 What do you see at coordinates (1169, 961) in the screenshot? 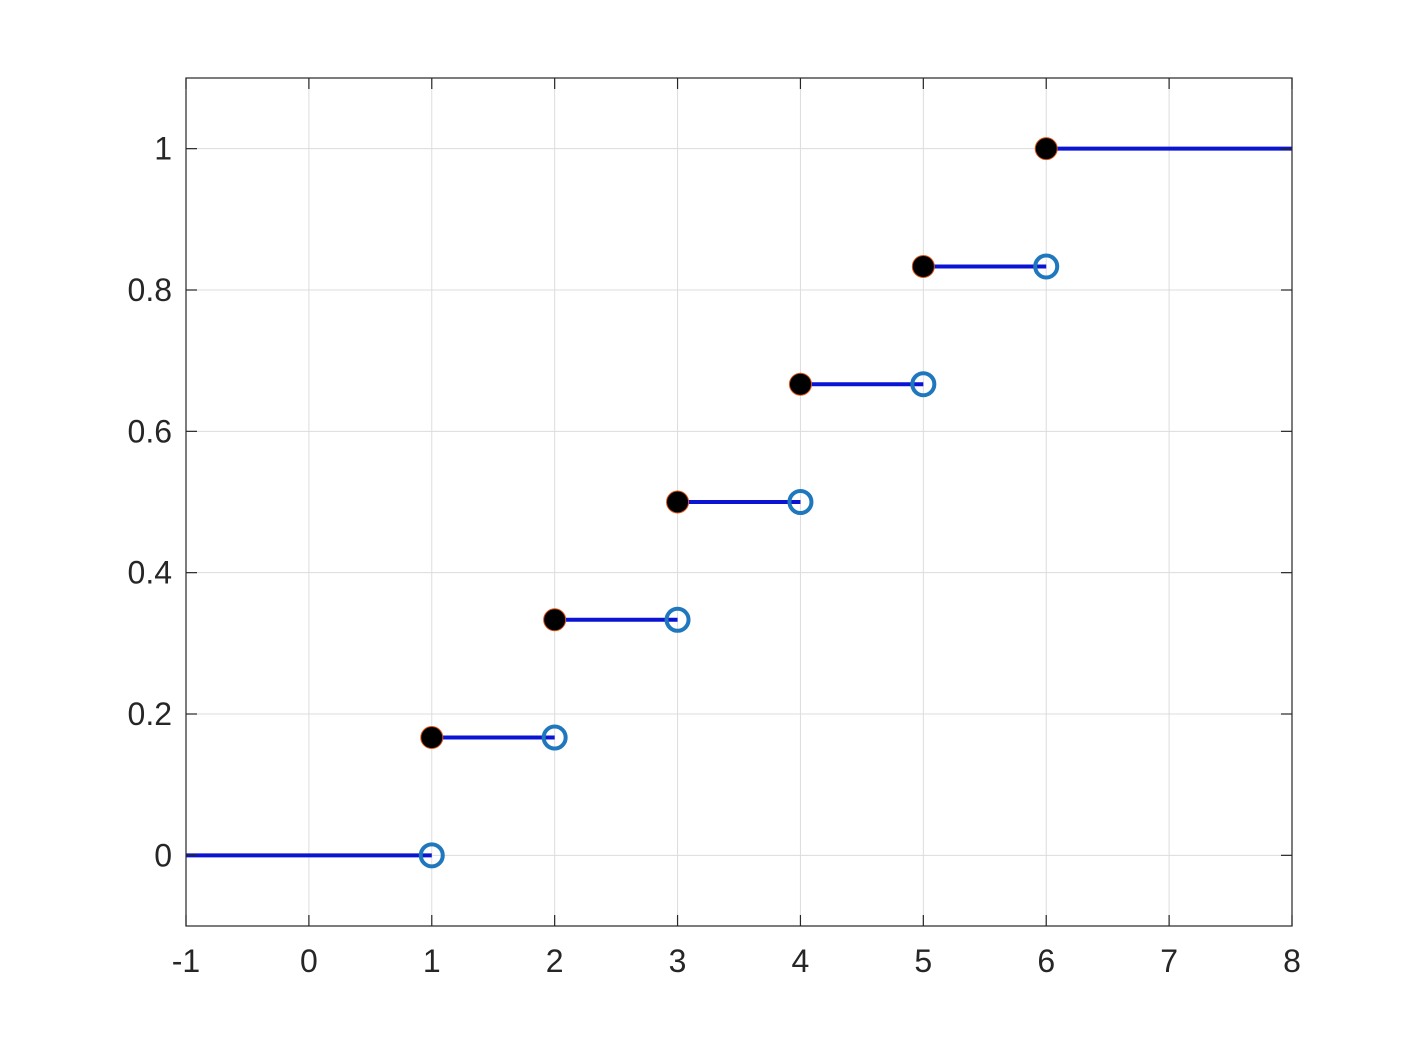
I see `x-tick-label-8: 7` at bounding box center [1169, 961].